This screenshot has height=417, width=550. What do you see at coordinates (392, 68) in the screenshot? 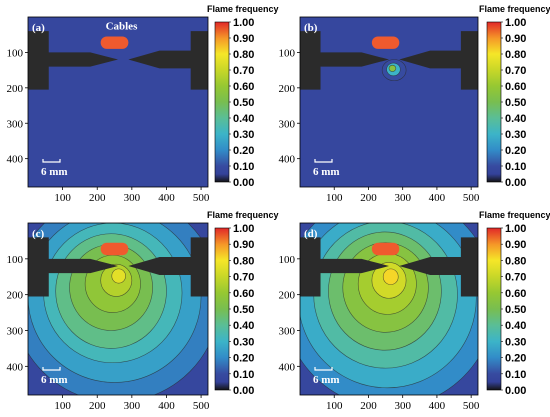
I see `flame-contour` at bounding box center [392, 68].